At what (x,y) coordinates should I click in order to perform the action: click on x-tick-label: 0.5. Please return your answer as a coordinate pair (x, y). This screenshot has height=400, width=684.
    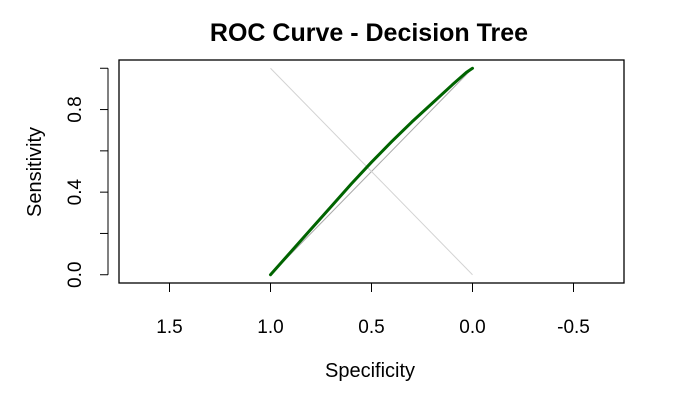
    Looking at the image, I should click on (371, 327).